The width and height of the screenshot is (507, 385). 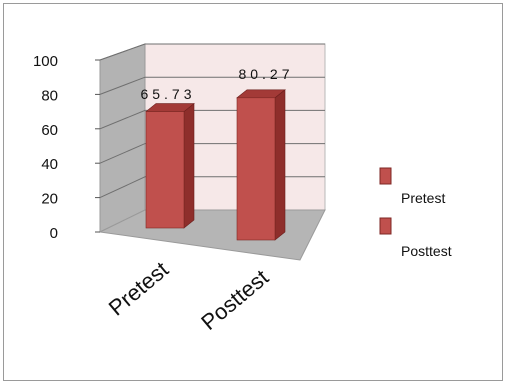 I want to click on bar-posttest, so click(x=256, y=169).